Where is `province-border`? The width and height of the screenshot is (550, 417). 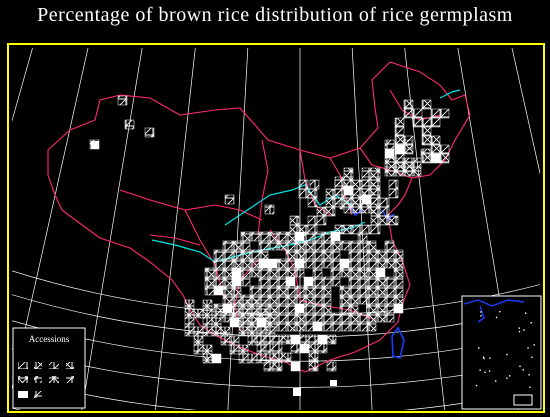 province-border is located at coordinates (263, 187).